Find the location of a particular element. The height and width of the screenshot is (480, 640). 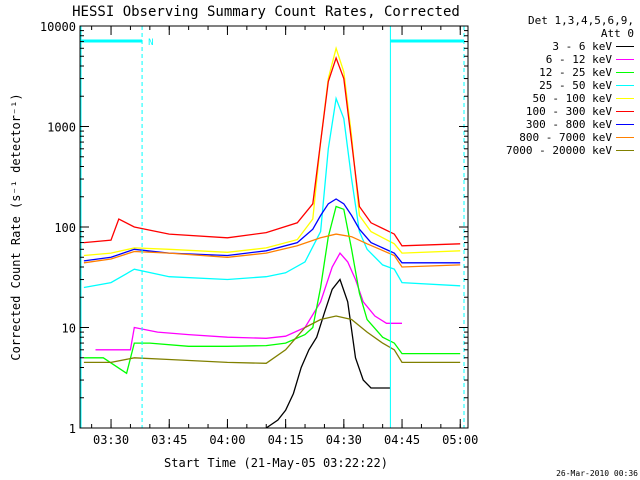

flag-label: N is located at coordinates (150, 43).